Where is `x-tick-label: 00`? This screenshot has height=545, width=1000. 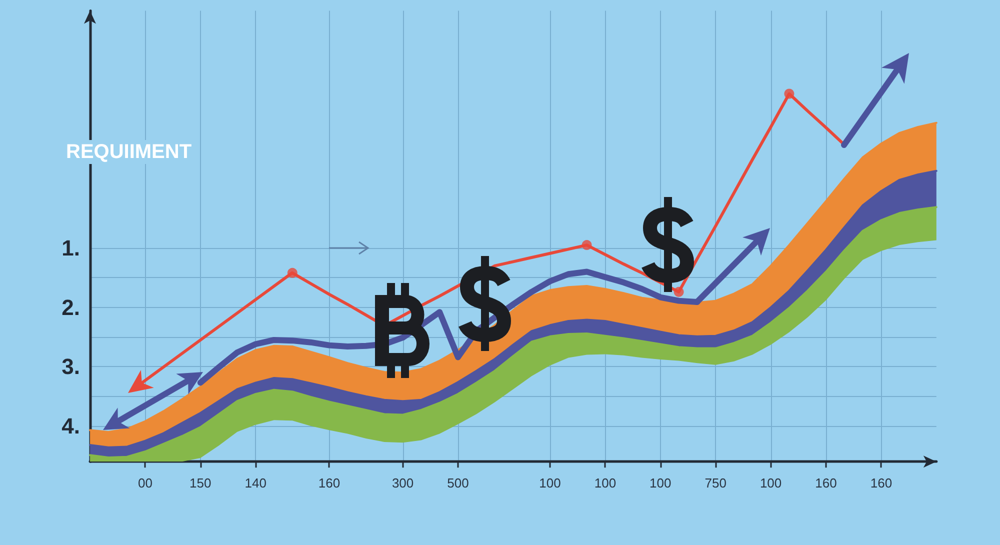 x-tick-label: 00 is located at coordinates (145, 483).